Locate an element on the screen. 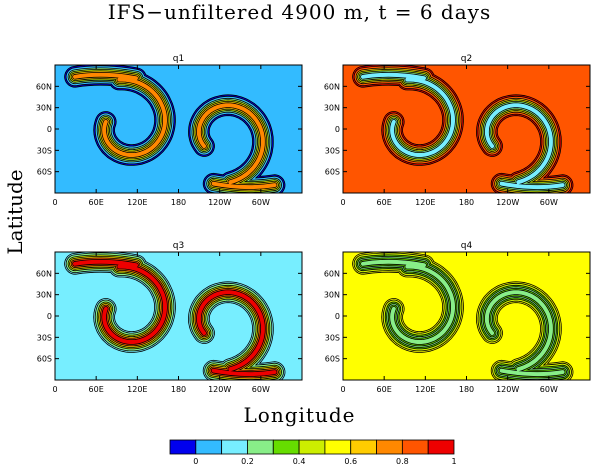  panel-q2: q2 0 60E 120E 180 120W 60W 60N 30N 0 30S 60S is located at coordinates (457, 130).